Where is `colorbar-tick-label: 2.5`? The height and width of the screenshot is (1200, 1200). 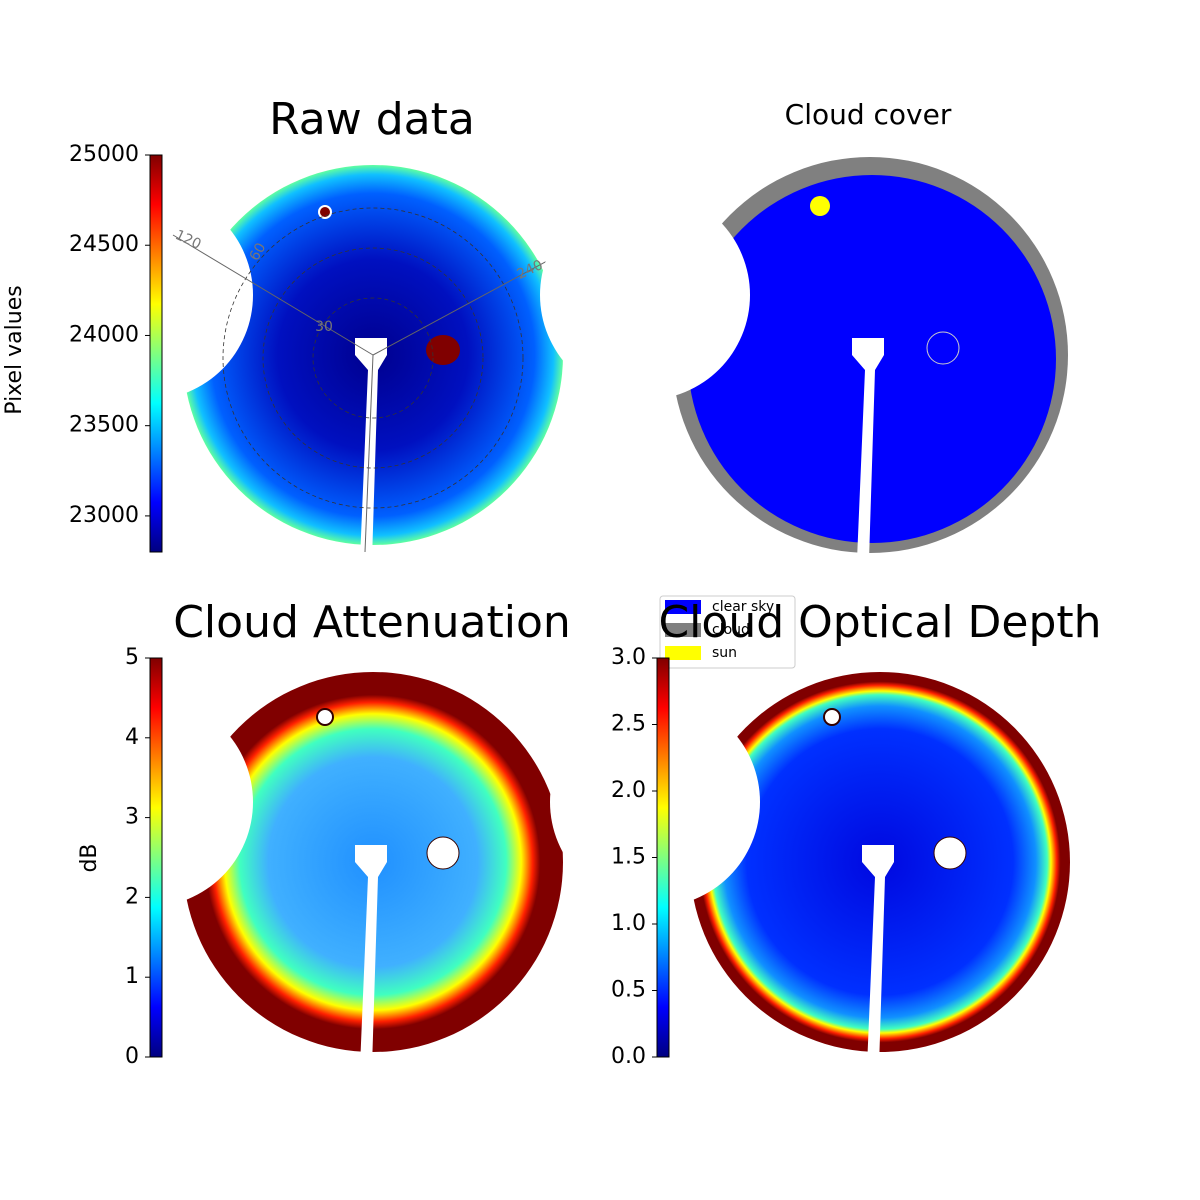 colorbar-tick-label: 2.5 is located at coordinates (628, 724).